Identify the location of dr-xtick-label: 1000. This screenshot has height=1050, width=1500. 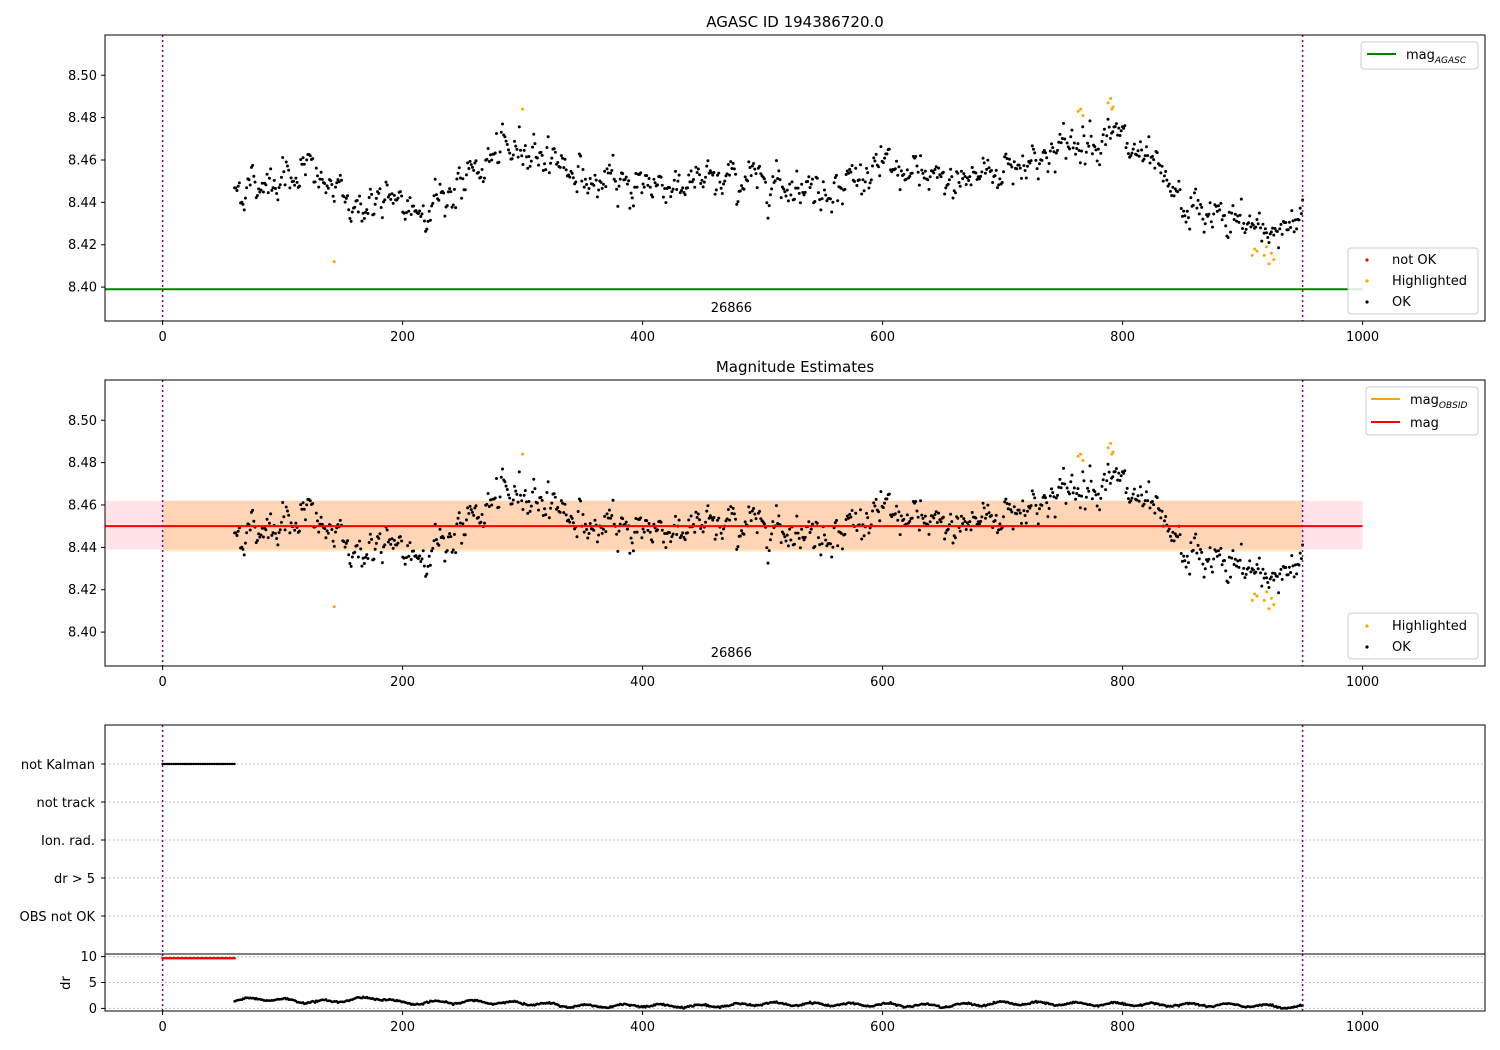
(1362, 1027).